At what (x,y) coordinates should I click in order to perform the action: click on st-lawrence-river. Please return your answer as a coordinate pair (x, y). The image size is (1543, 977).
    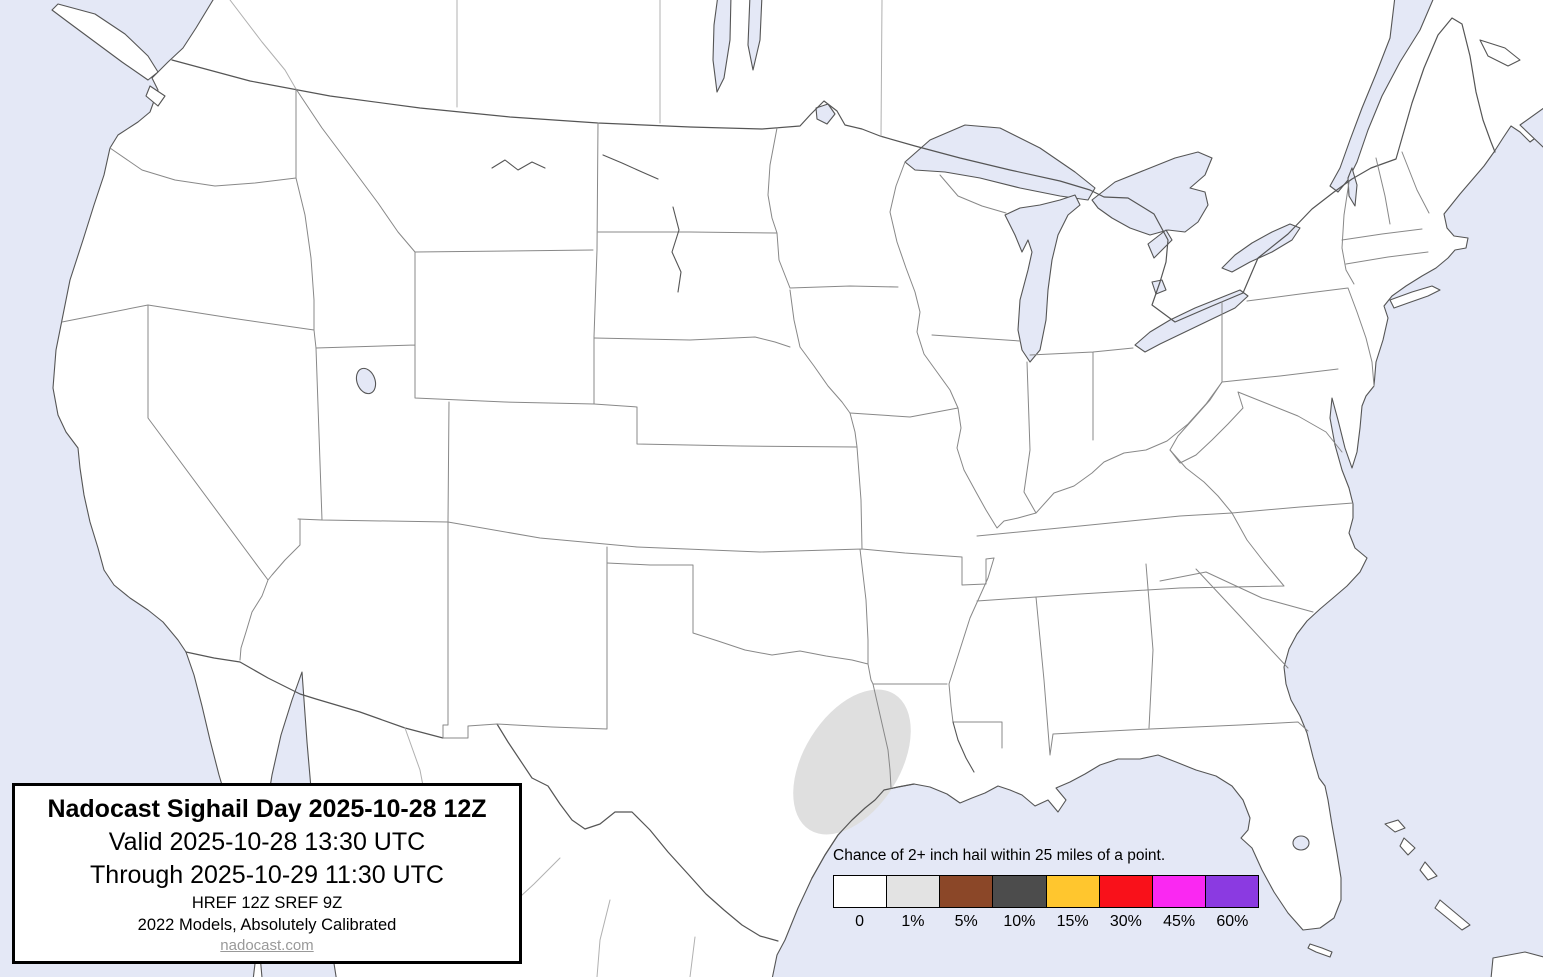
    Looking at the image, I should click on (1381, 96).